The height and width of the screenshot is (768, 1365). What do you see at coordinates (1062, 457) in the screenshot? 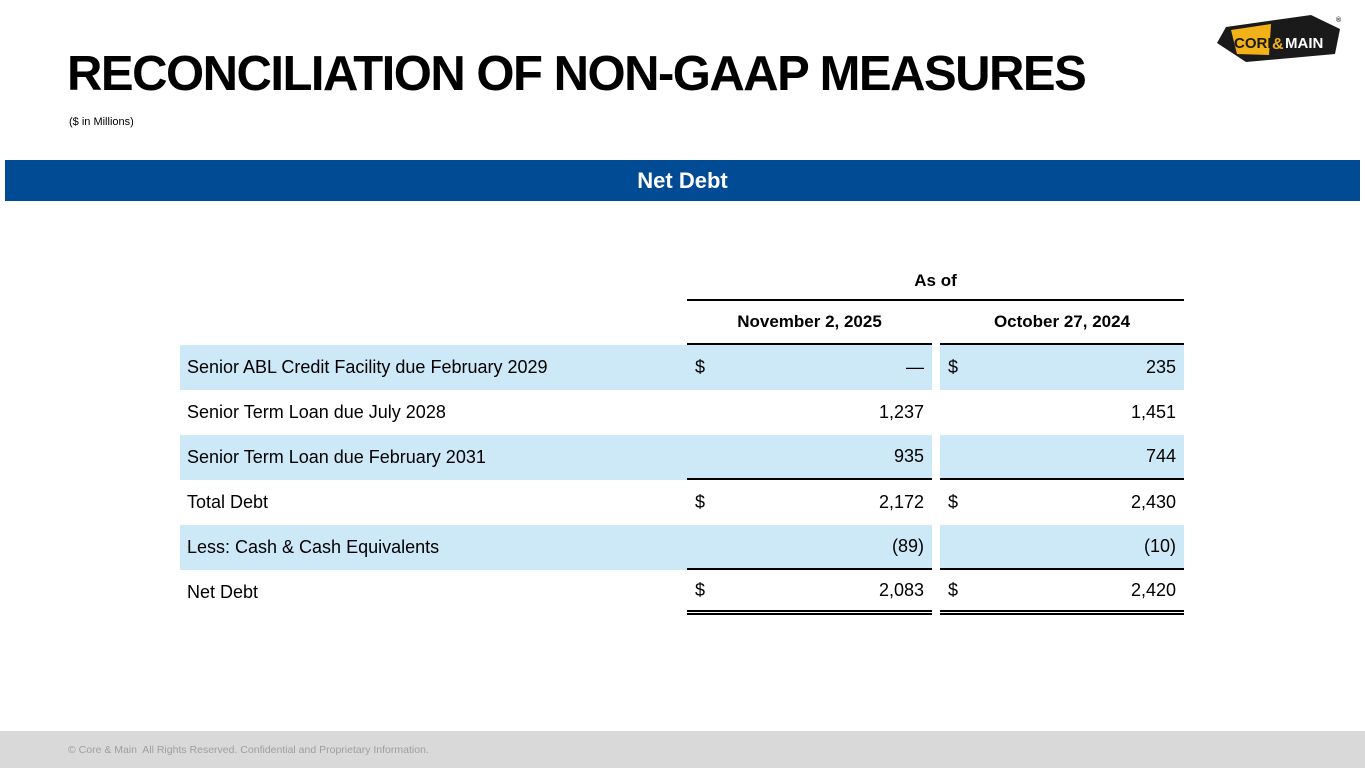
I see `value-cell: 744` at bounding box center [1062, 457].